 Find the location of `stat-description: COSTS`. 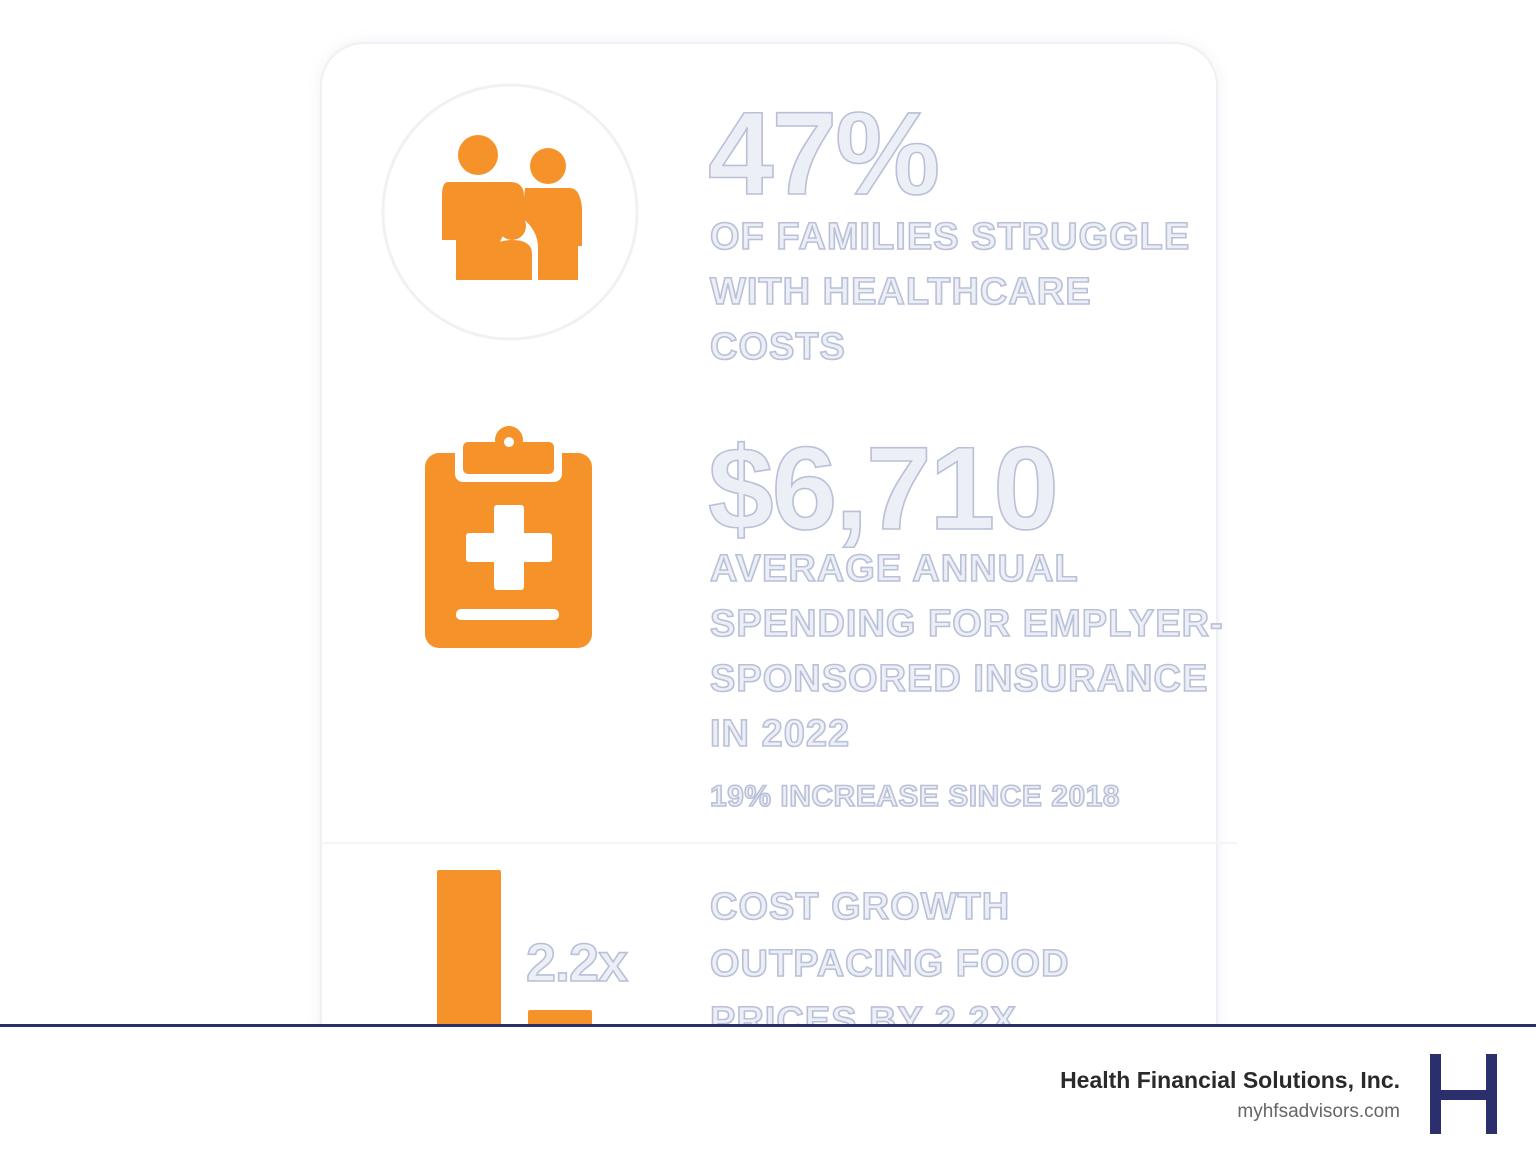

stat-description: COSTS is located at coordinates (777, 347).